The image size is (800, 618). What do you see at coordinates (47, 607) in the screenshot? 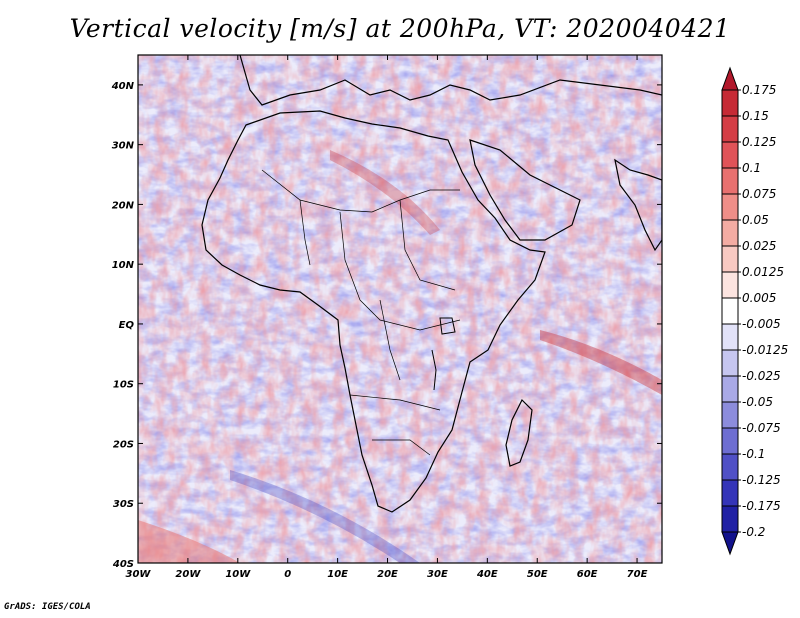
I see `grads-credit: GrADS: IGES/COLA` at bounding box center [47, 607].